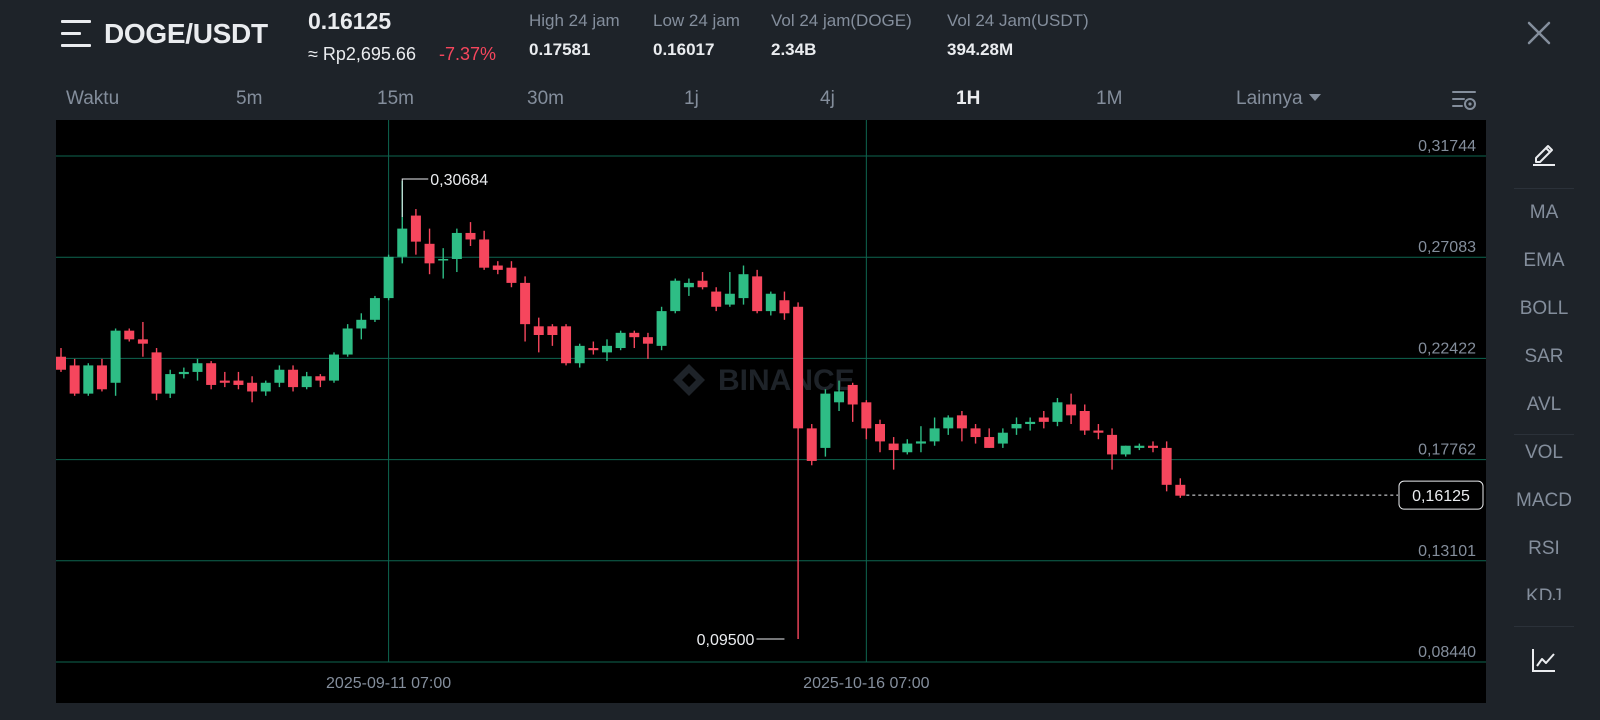  I want to click on y-tick-label: 0,13101, so click(1447, 551).